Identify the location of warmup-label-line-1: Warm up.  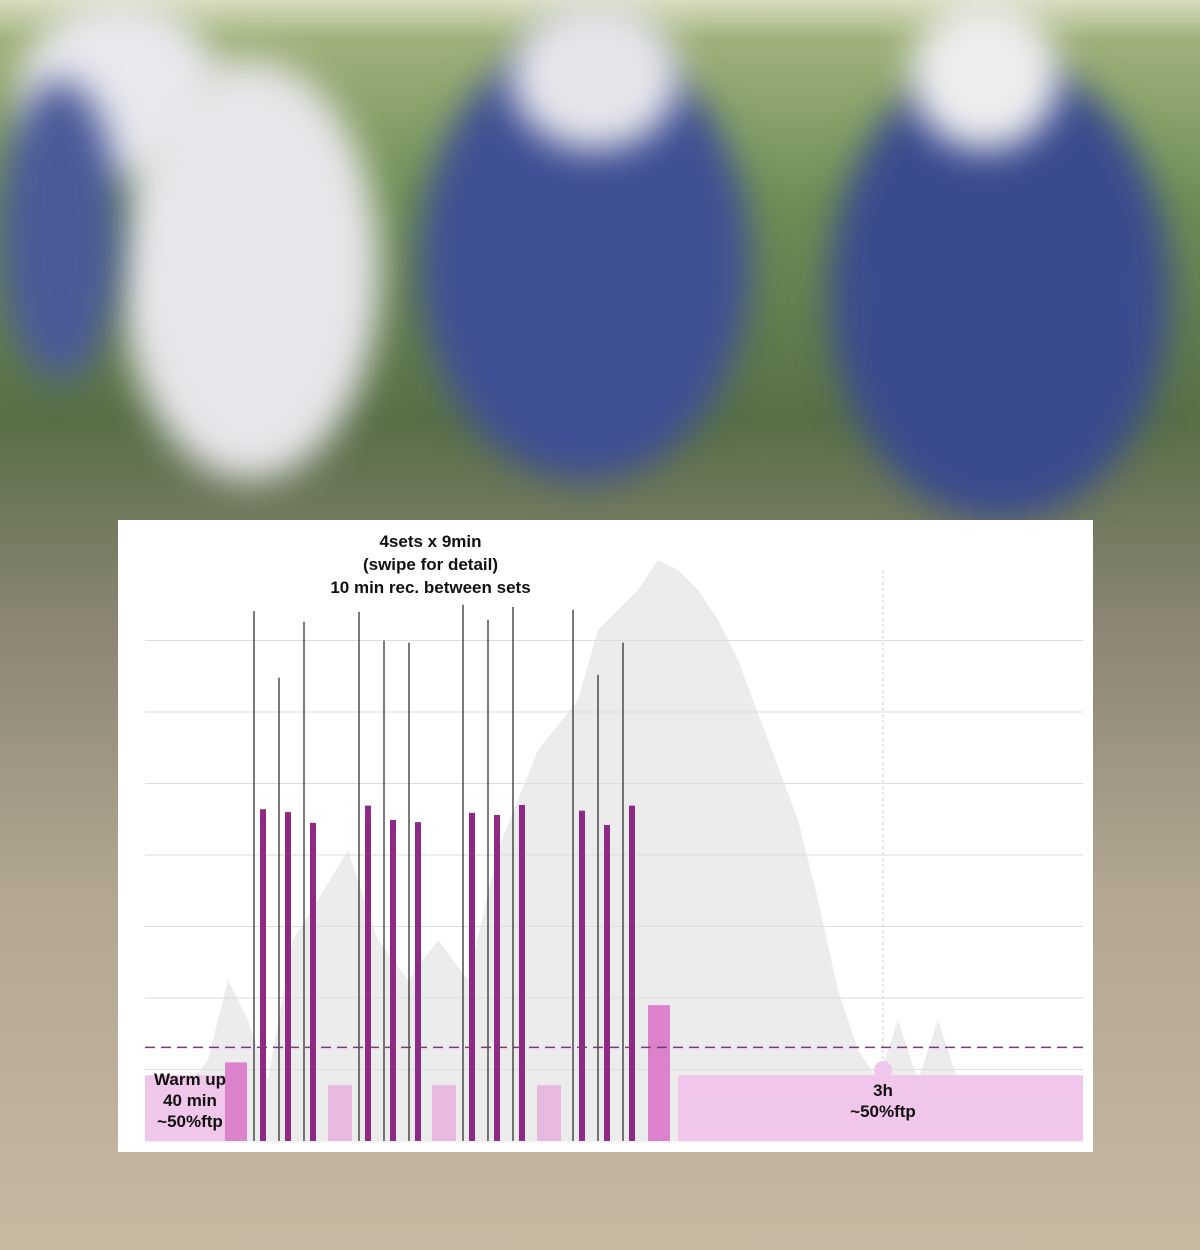
(190, 1079).